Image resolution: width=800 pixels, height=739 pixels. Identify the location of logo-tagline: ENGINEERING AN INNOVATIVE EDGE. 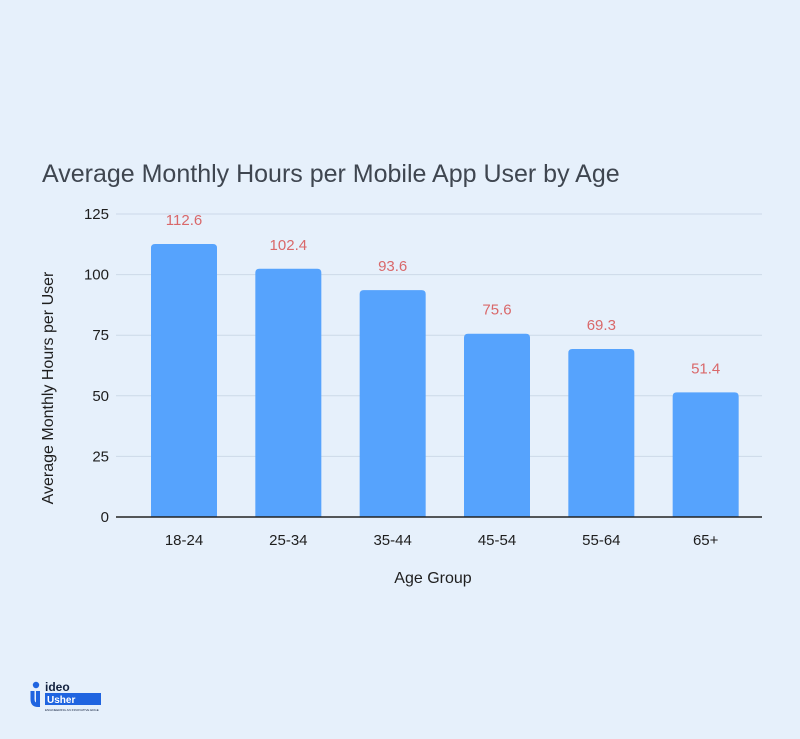
(72, 710).